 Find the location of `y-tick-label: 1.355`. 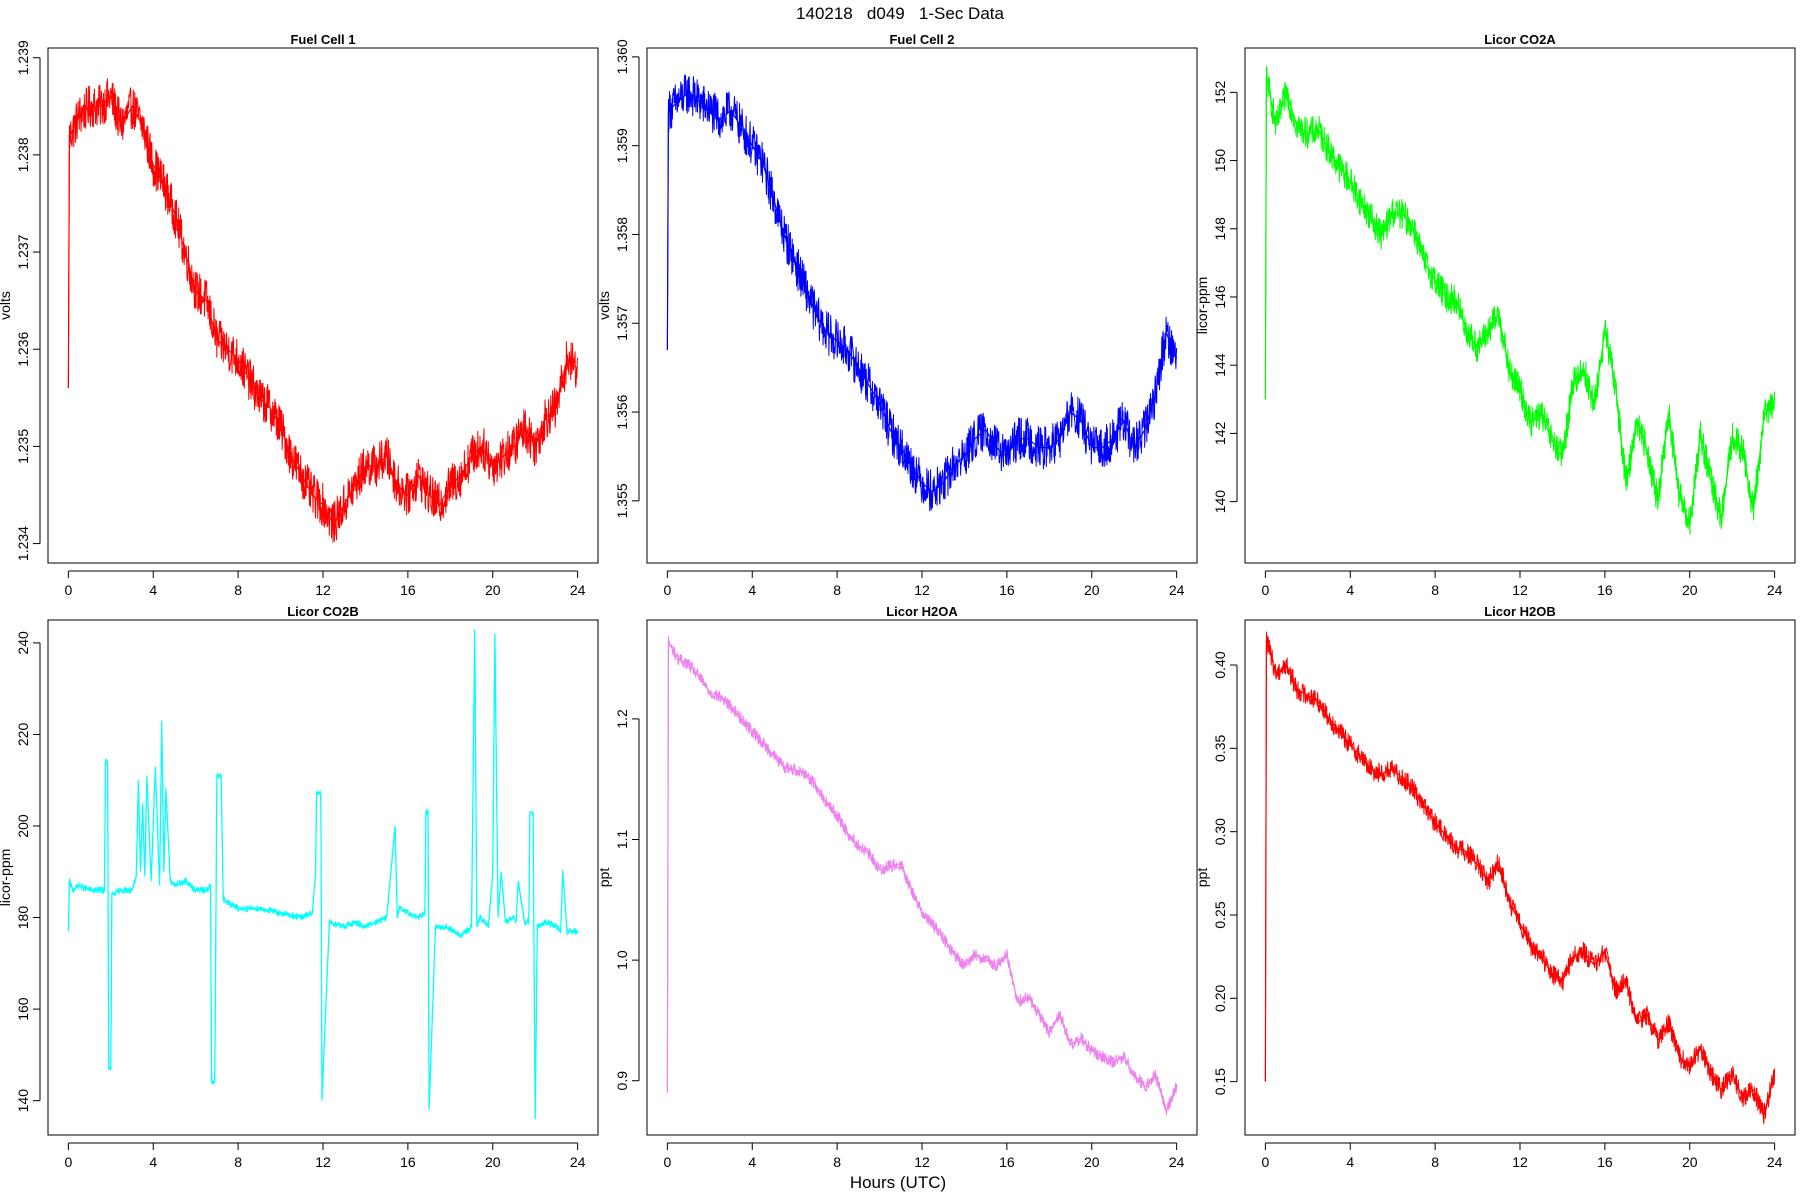

y-tick-label: 1.355 is located at coordinates (622, 500).